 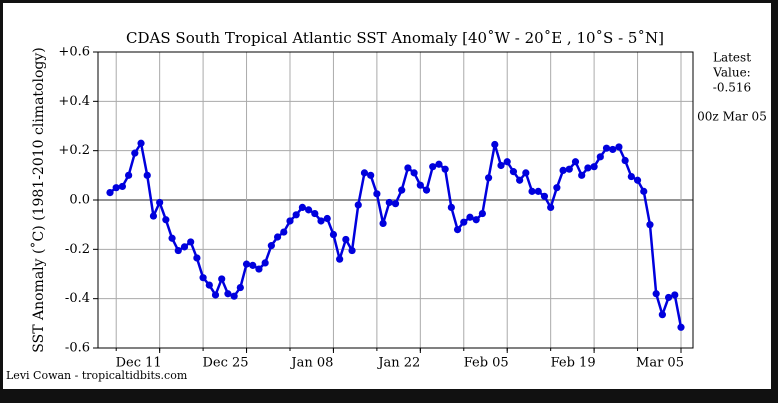 What do you see at coordinates (311, 363) in the screenshot?
I see `x-tick-label: Jan 08` at bounding box center [311, 363].